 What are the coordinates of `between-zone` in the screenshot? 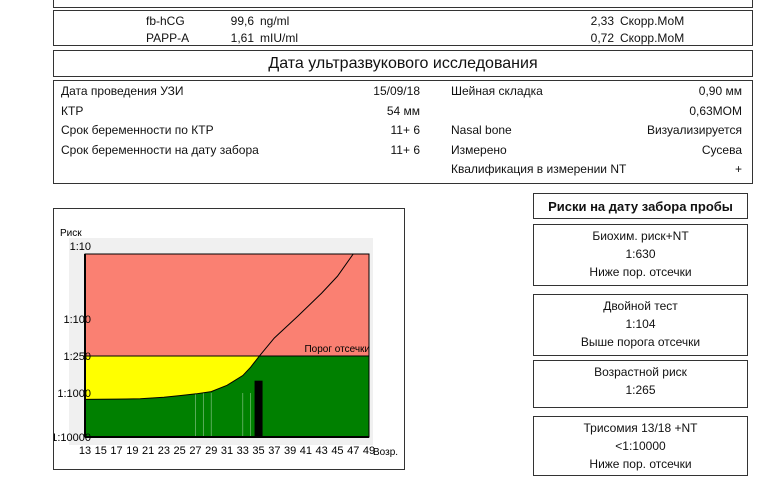 It's located at (172, 378).